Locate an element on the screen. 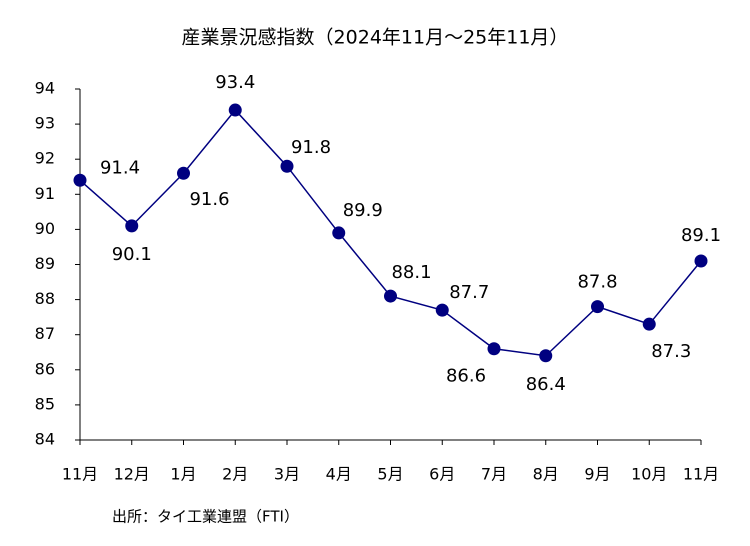 This screenshot has height=546, width=750. data-label: 88.1 is located at coordinates (411, 272).